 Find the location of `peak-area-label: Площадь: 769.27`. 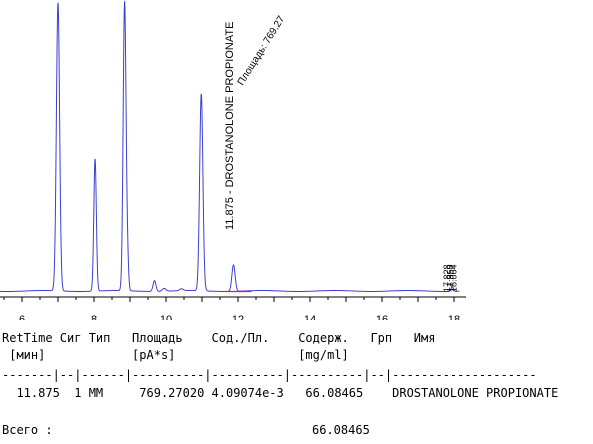

peak-area-label: Площадь: 769.27 is located at coordinates (262, 51).